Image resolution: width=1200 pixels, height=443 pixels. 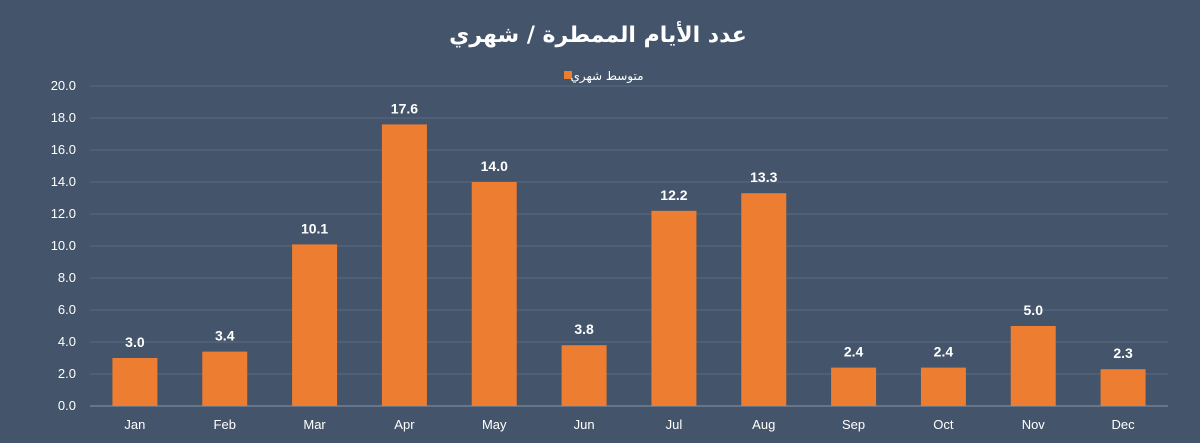 What do you see at coordinates (404, 424) in the screenshot?
I see `x-tick-label: Apr` at bounding box center [404, 424].